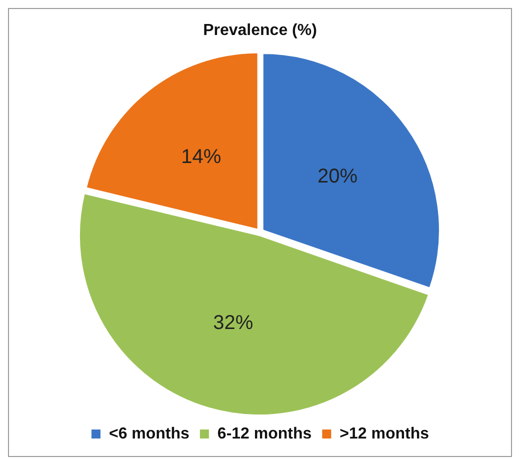 This screenshot has width=522, height=467. Describe the element at coordinates (385, 433) in the screenshot. I see `legend-label: >12 months` at that location.